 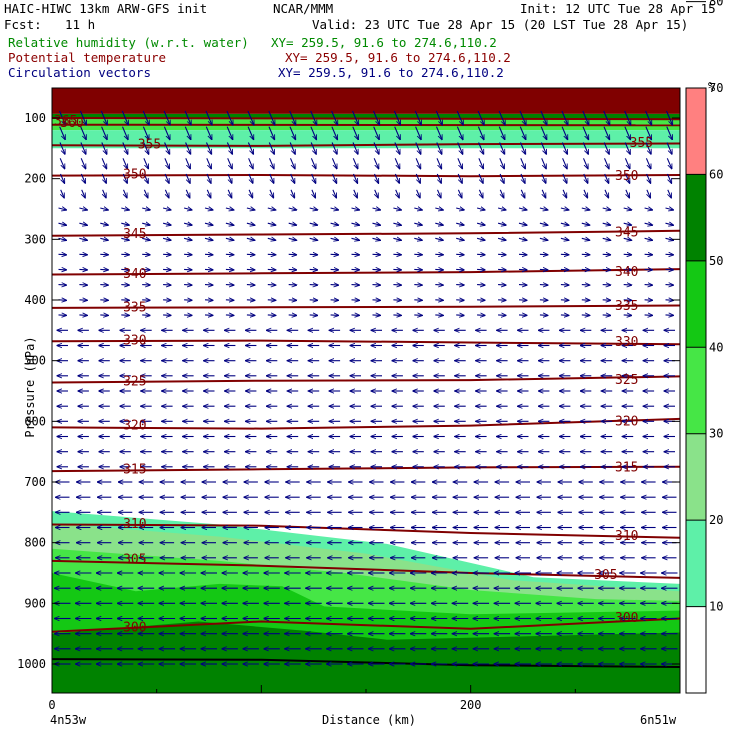 I want to click on theta-label-right-335: 335, so click(x=626, y=306).